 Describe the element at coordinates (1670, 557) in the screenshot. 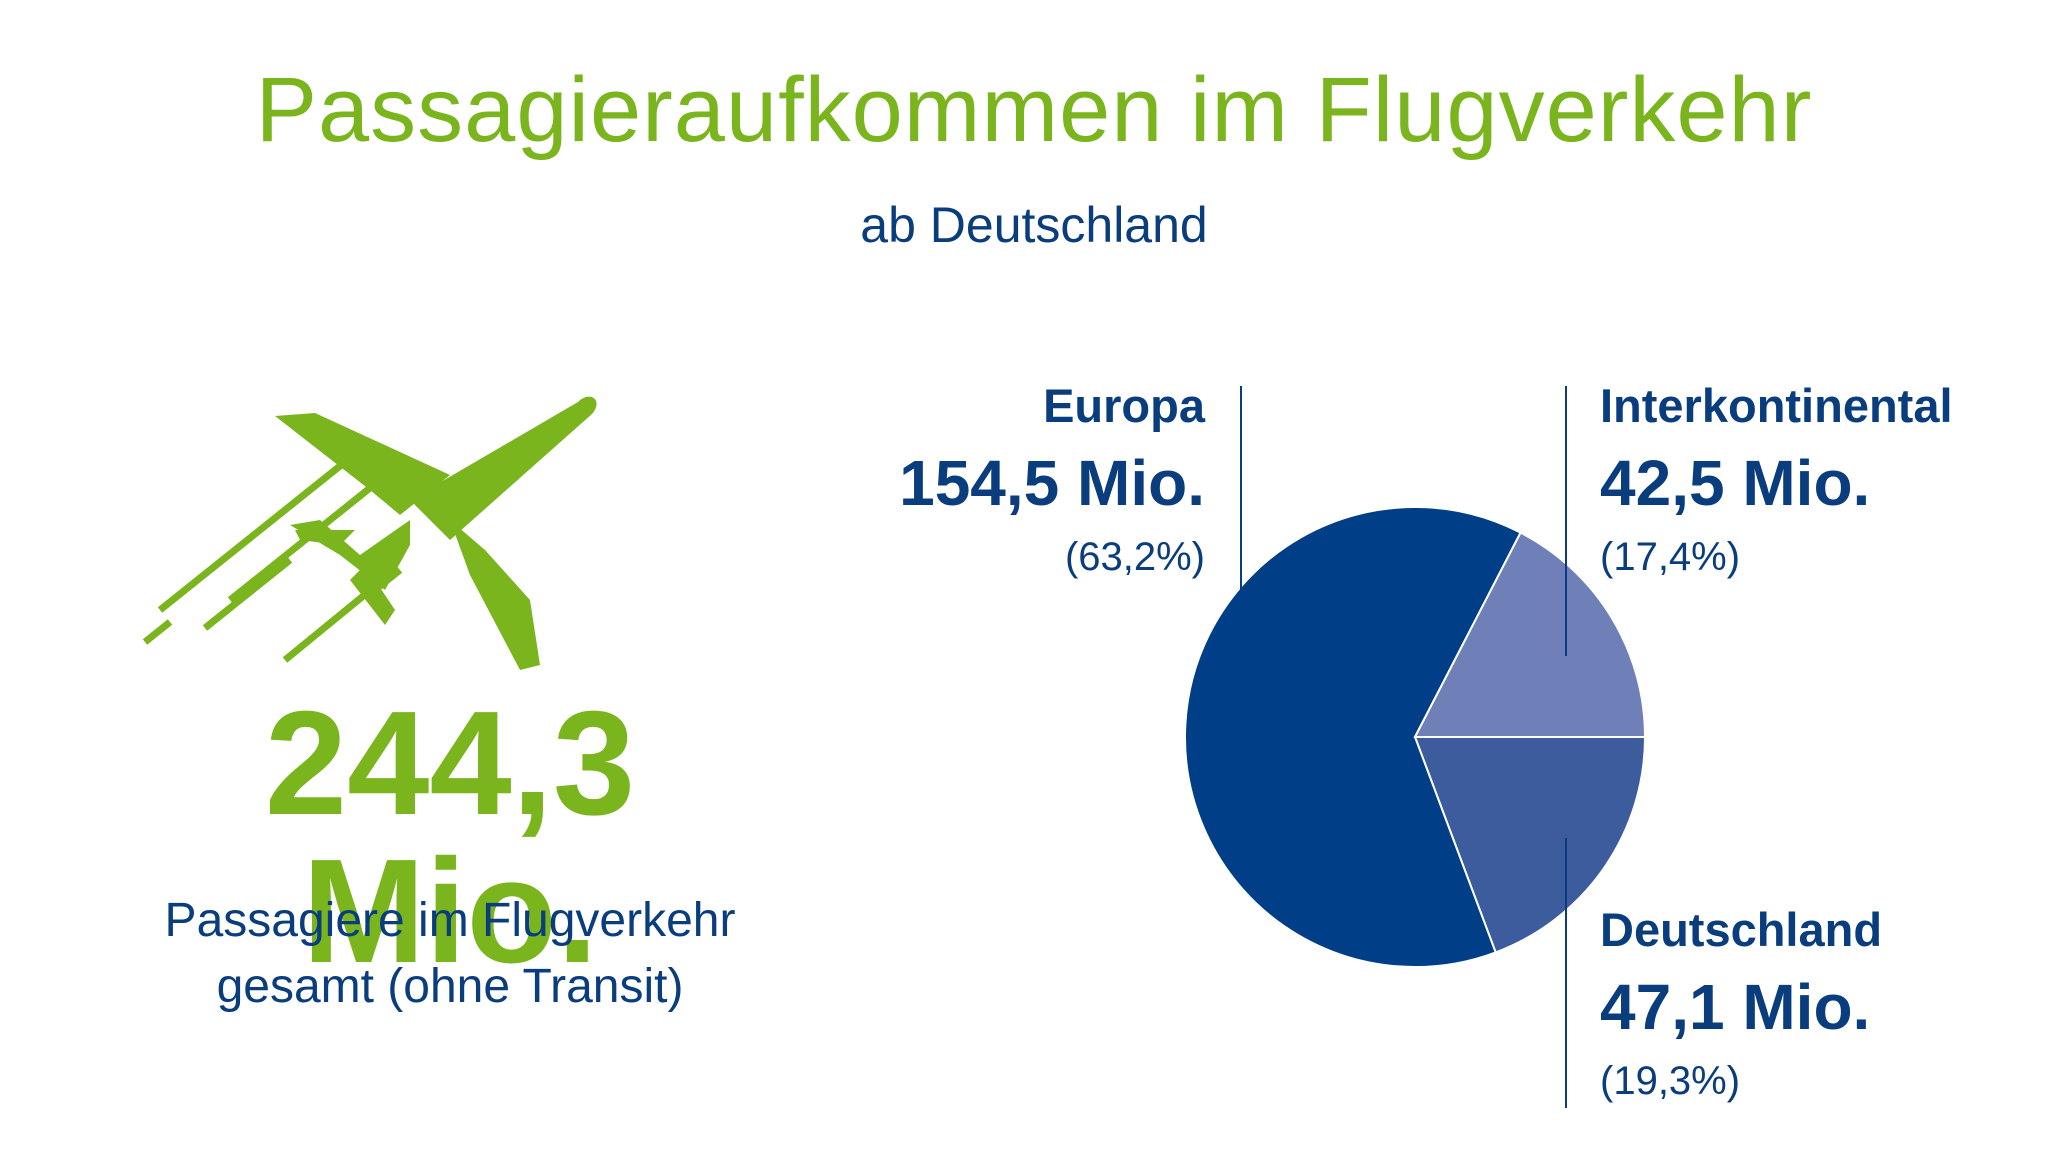

I see `interkontinental-percent: (17,4%)` at that location.